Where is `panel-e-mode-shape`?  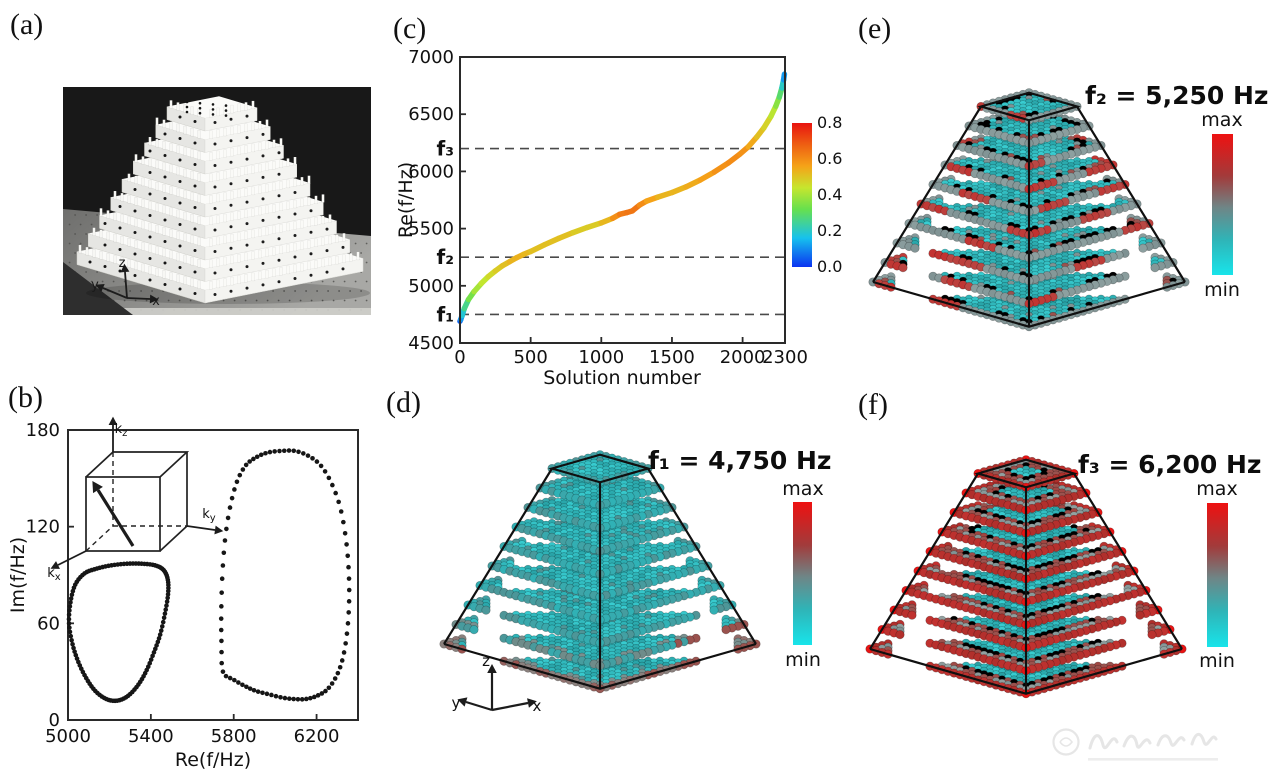 panel-e-mode-shape is located at coordinates (1029, 210).